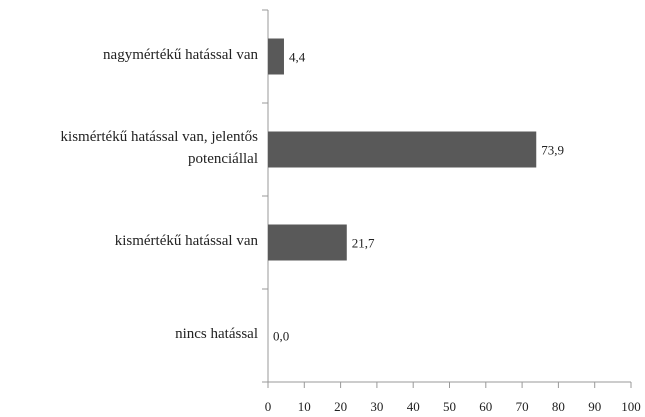 The width and height of the screenshot is (645, 417). I want to click on x-tick-label: 90, so click(594, 406).